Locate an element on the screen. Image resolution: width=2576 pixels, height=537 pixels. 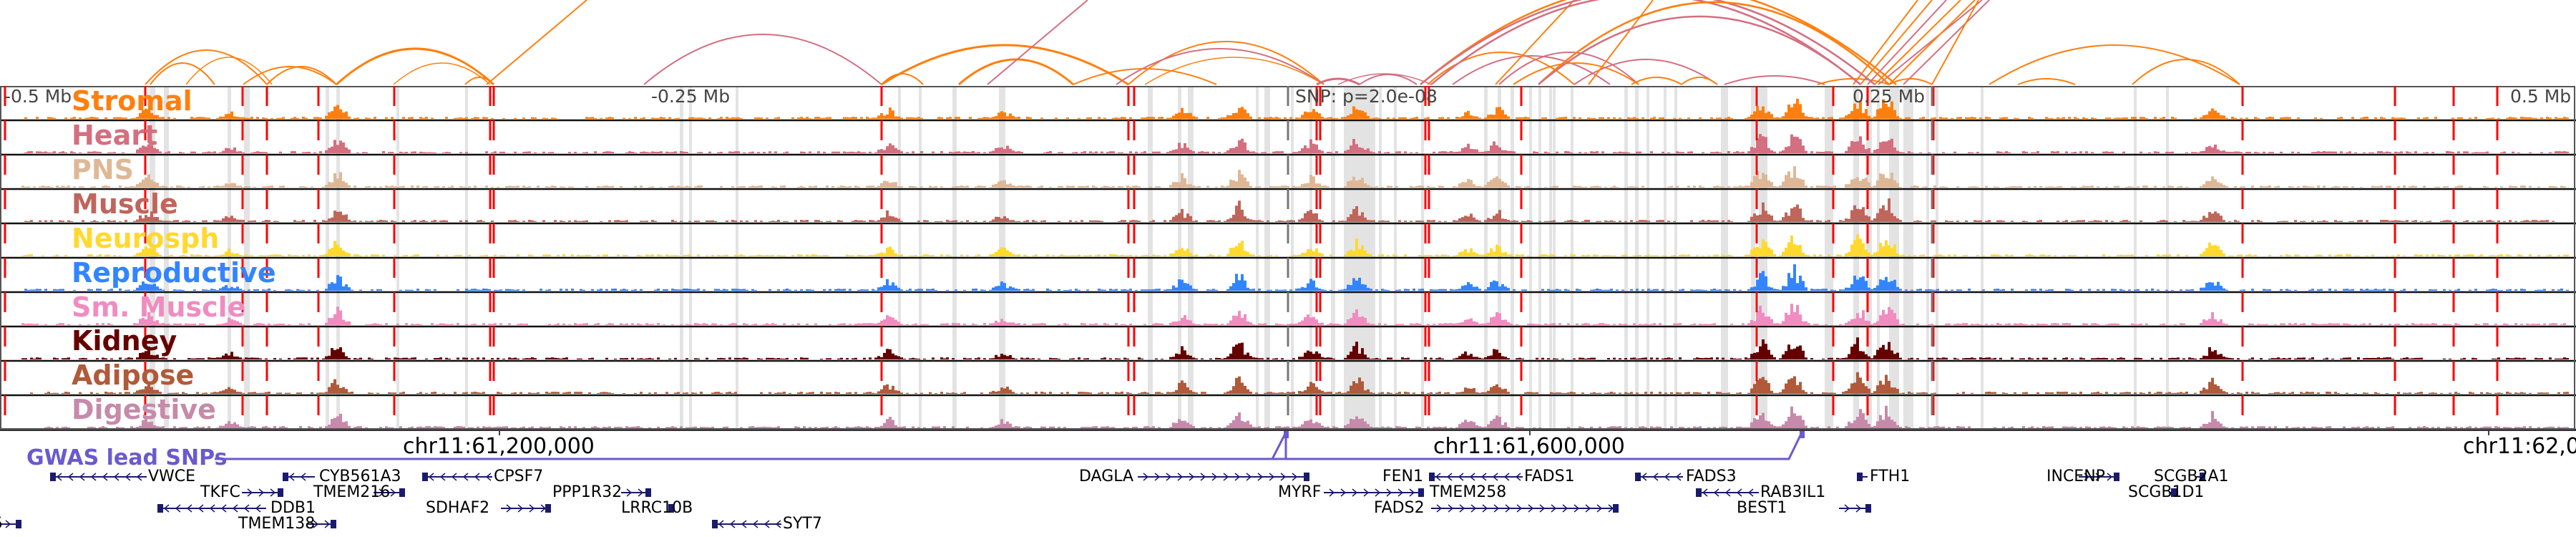
gene-label-incenp: INCENP is located at coordinates (2075, 476).